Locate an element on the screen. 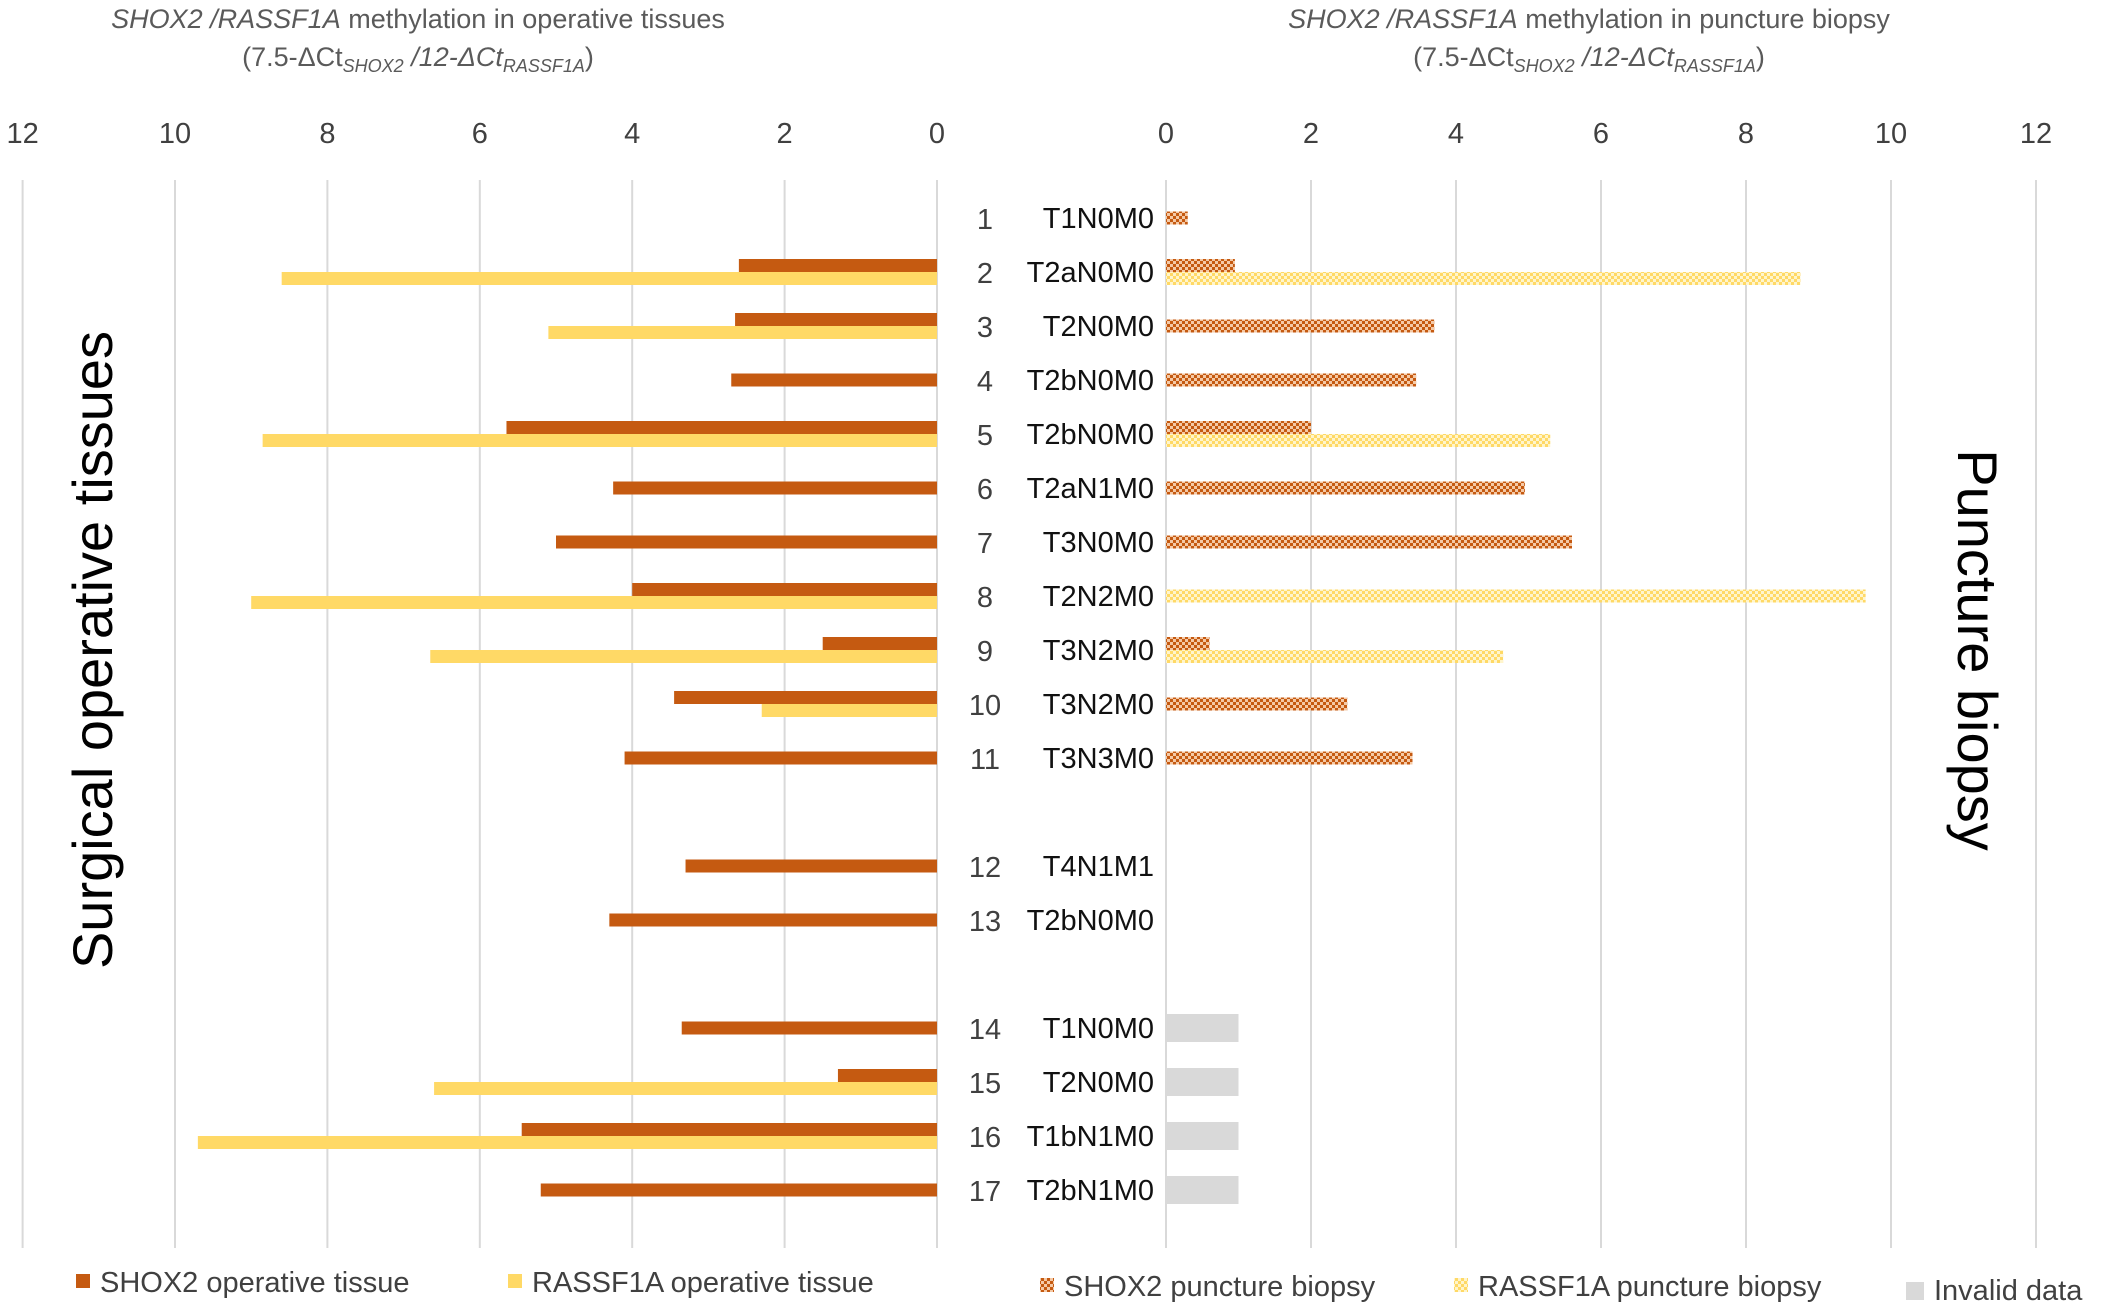 The height and width of the screenshot is (1314, 2126). case-stage-17: T2bN1M0 is located at coordinates (1090, 1191).